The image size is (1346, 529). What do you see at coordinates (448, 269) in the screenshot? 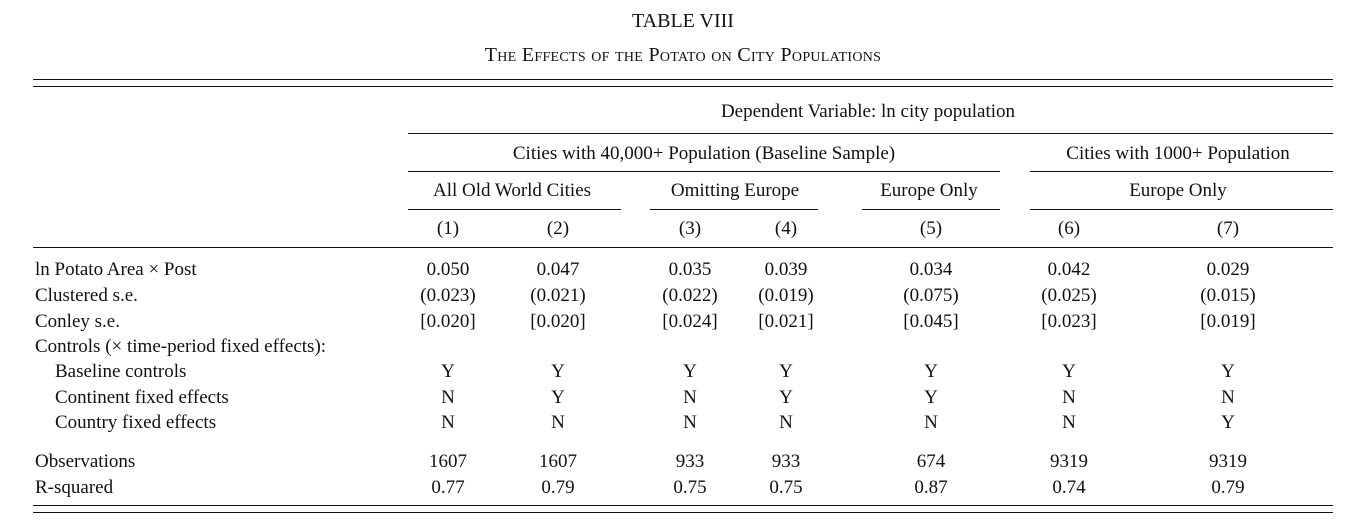
I see `table-cell: 0.050` at bounding box center [448, 269].